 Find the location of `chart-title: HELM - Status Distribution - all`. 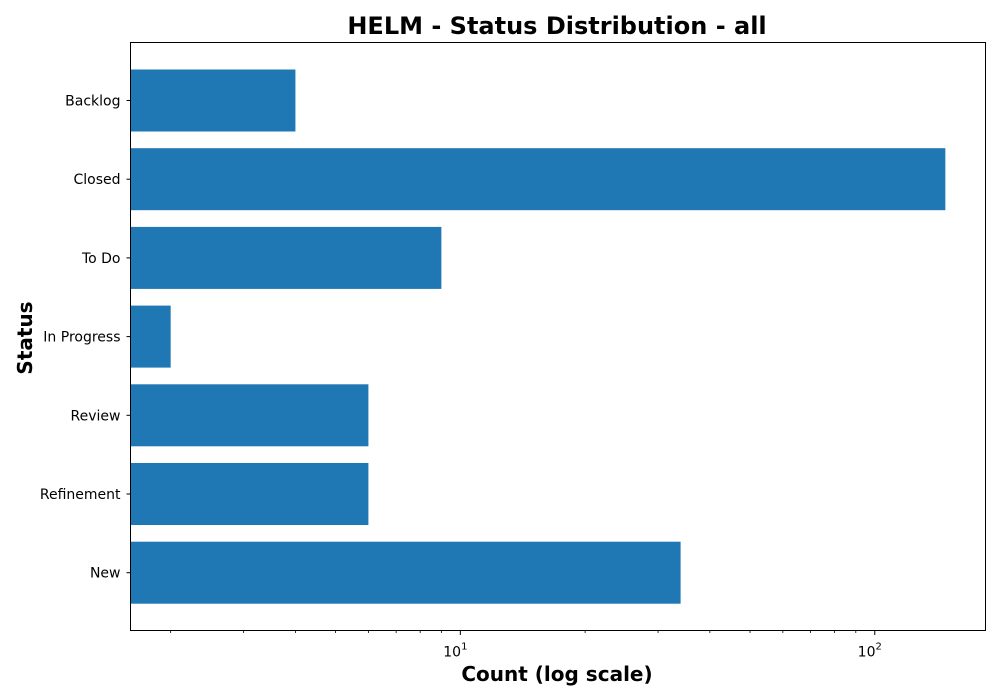

chart-title: HELM - Status Distribution - all is located at coordinates (556, 26).